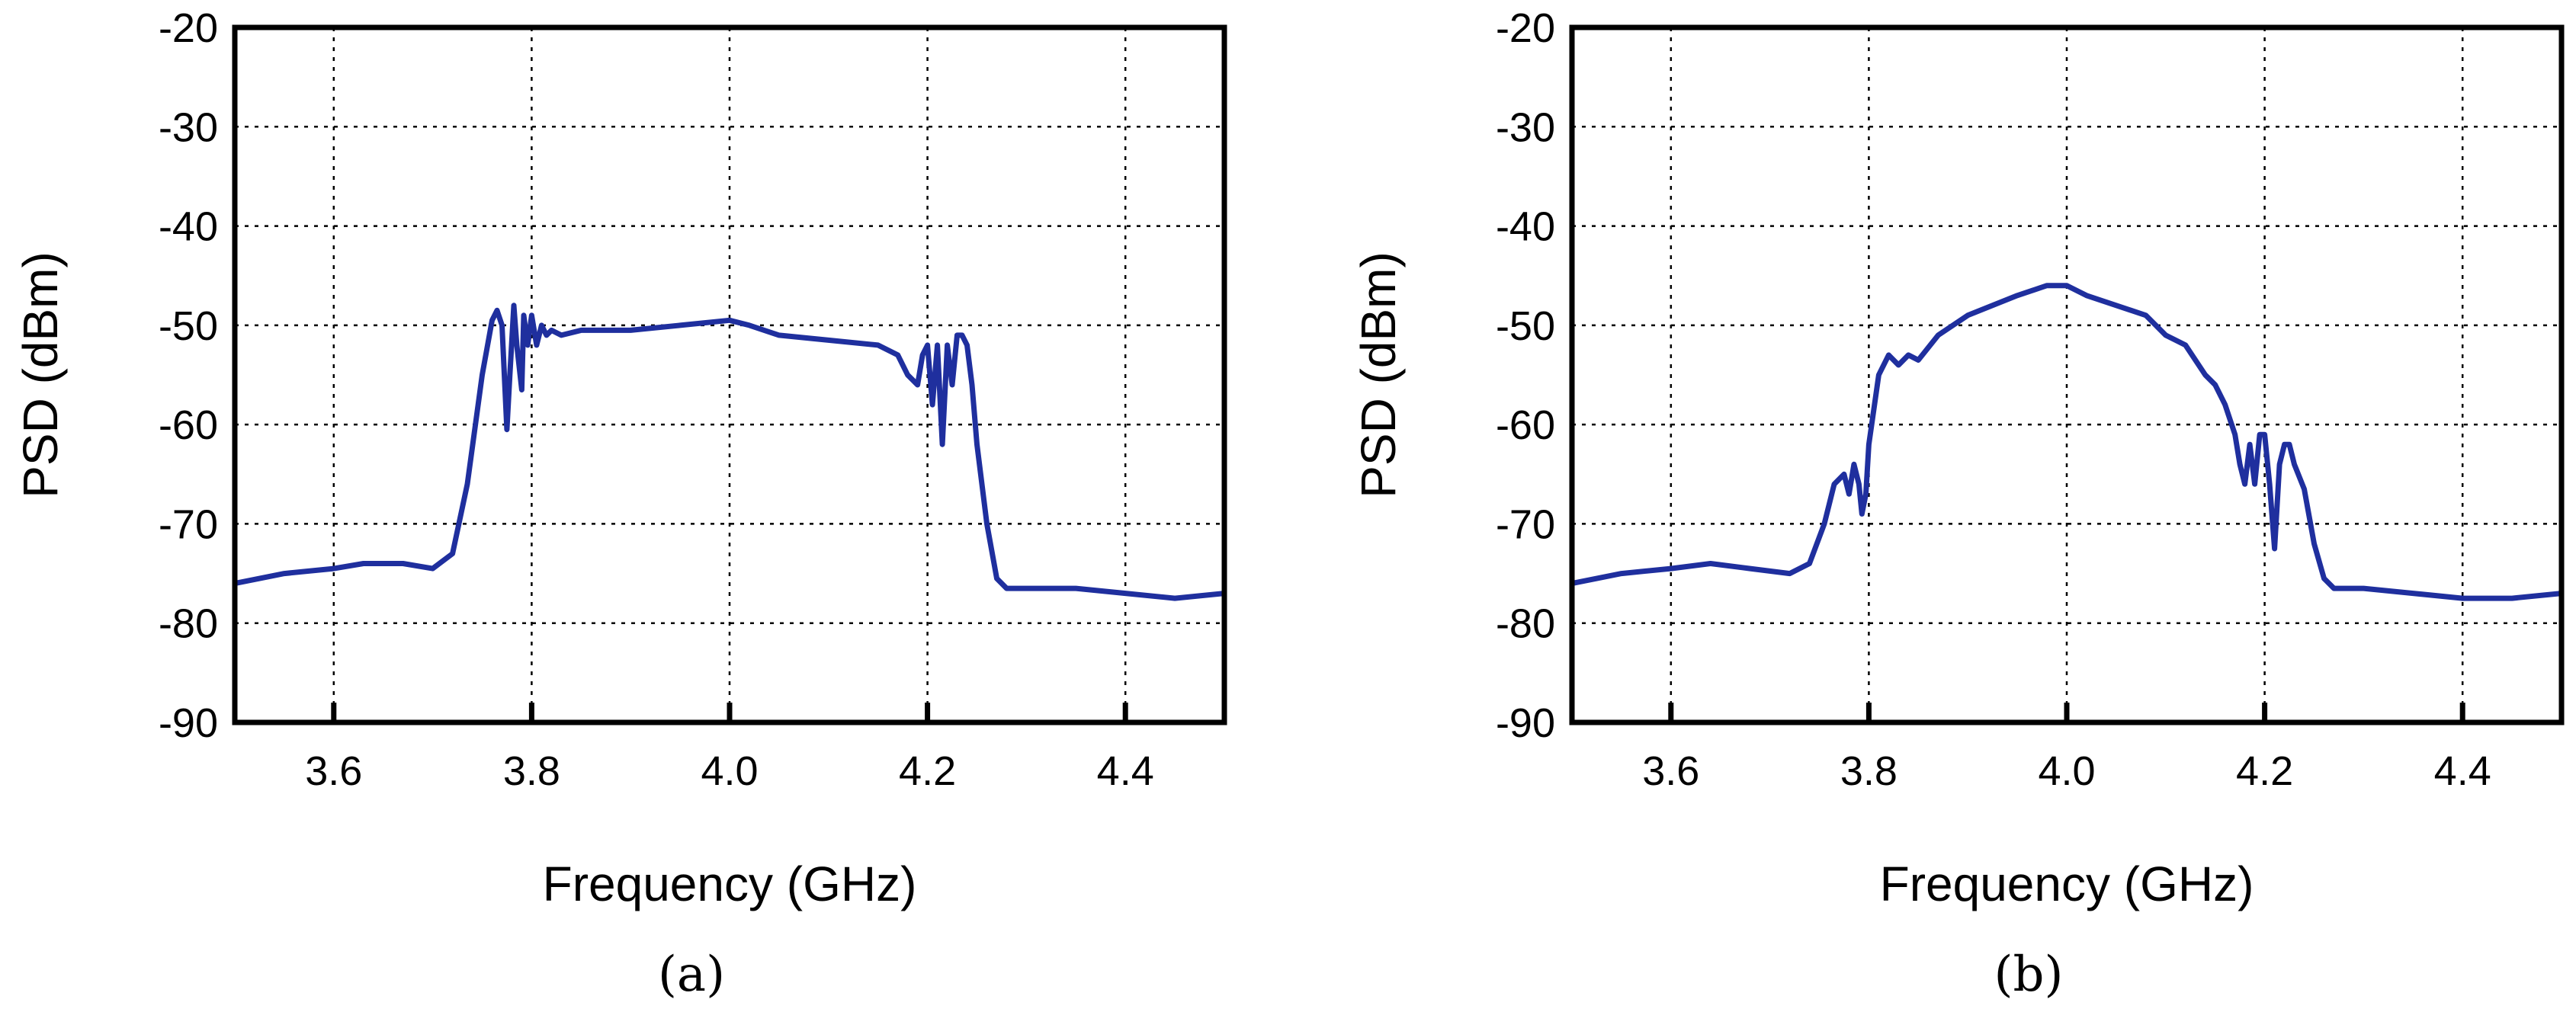 This screenshot has width=2576, height=1012. What do you see at coordinates (691, 974) in the screenshot?
I see `panel-caption: (a)` at bounding box center [691, 974].